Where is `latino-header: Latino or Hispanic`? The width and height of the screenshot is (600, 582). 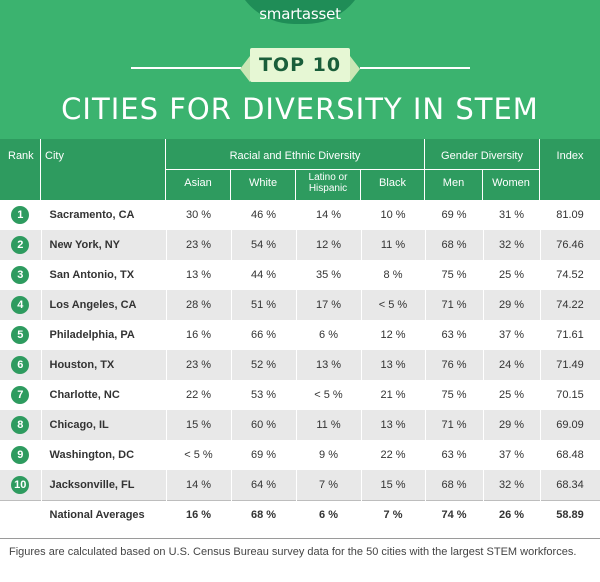 latino-header: Latino or Hispanic is located at coordinates (328, 183).